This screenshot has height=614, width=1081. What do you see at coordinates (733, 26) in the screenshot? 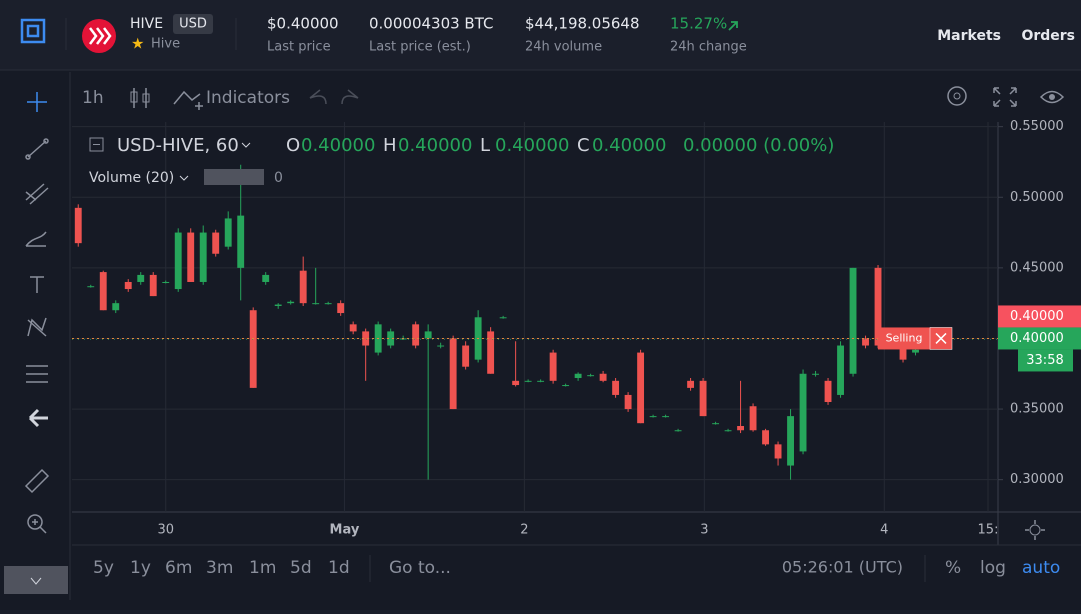
I see `up-arrow` at bounding box center [733, 26].